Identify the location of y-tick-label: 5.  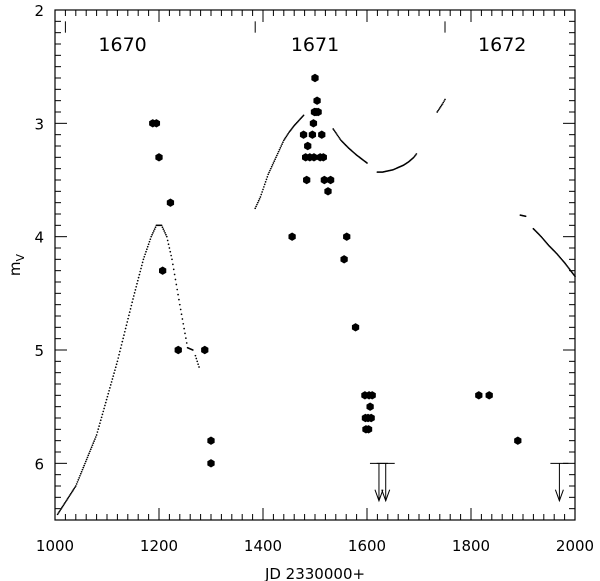
(39, 351).